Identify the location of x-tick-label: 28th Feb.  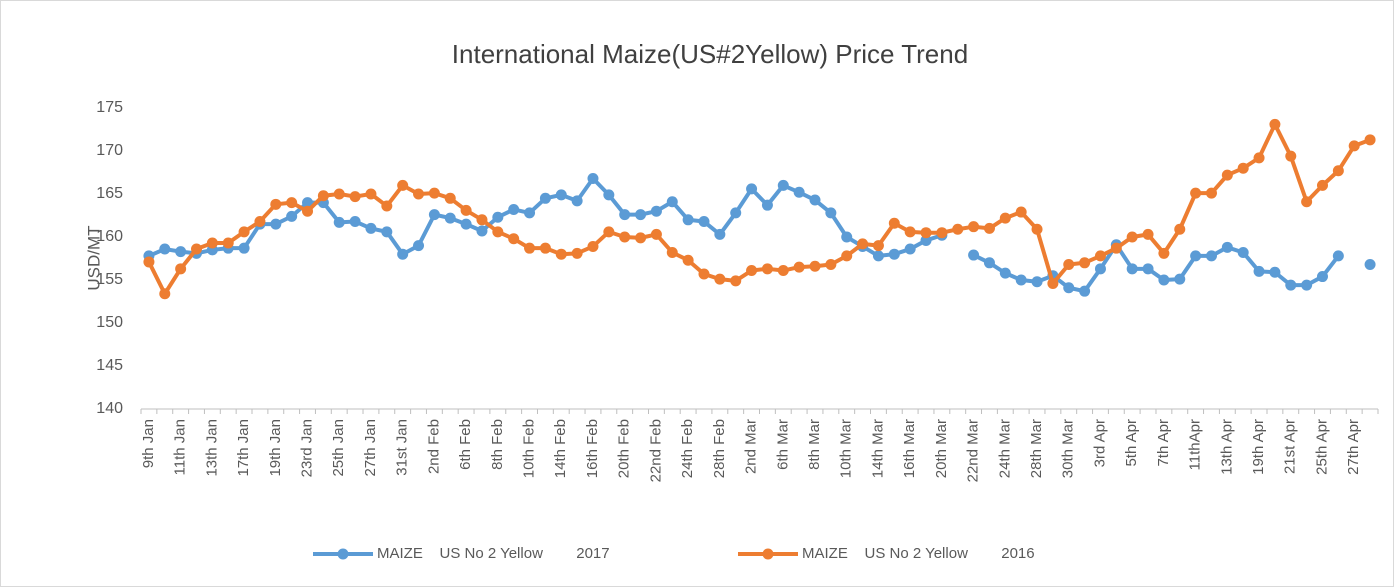
(719, 448).